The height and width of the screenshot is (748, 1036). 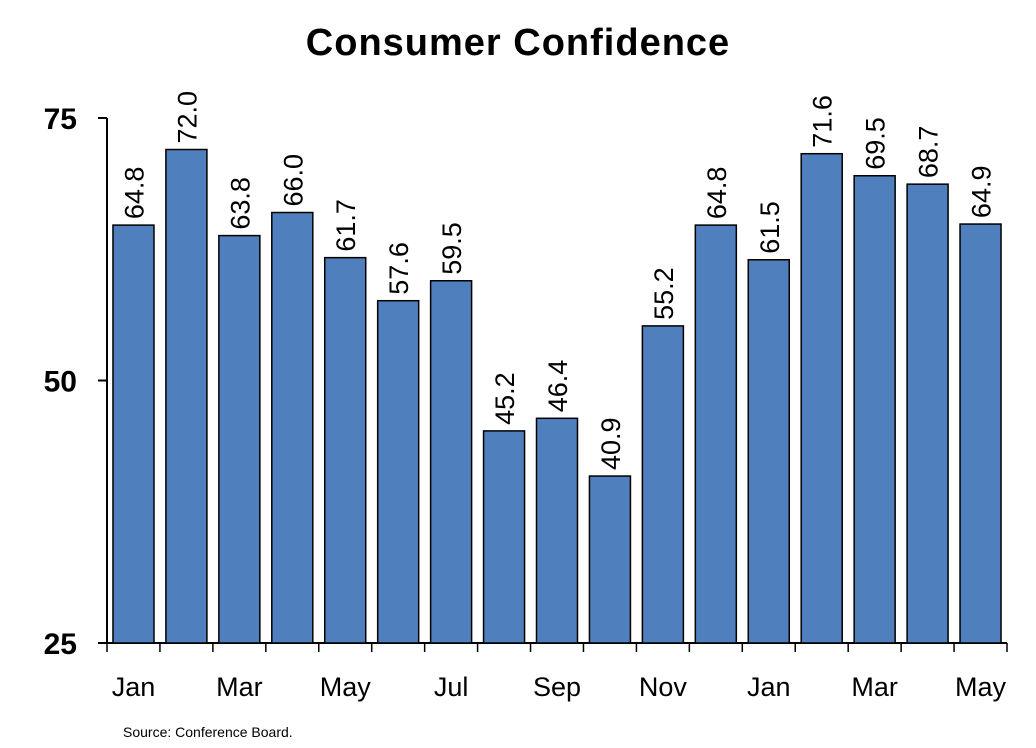 I want to click on x-tick-label: Nov, so click(x=663, y=687).